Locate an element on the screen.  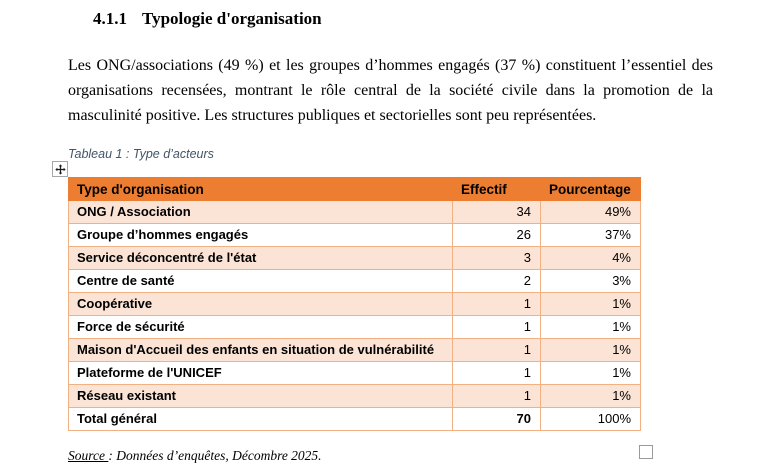
cell-type: Total général is located at coordinates (260, 419).